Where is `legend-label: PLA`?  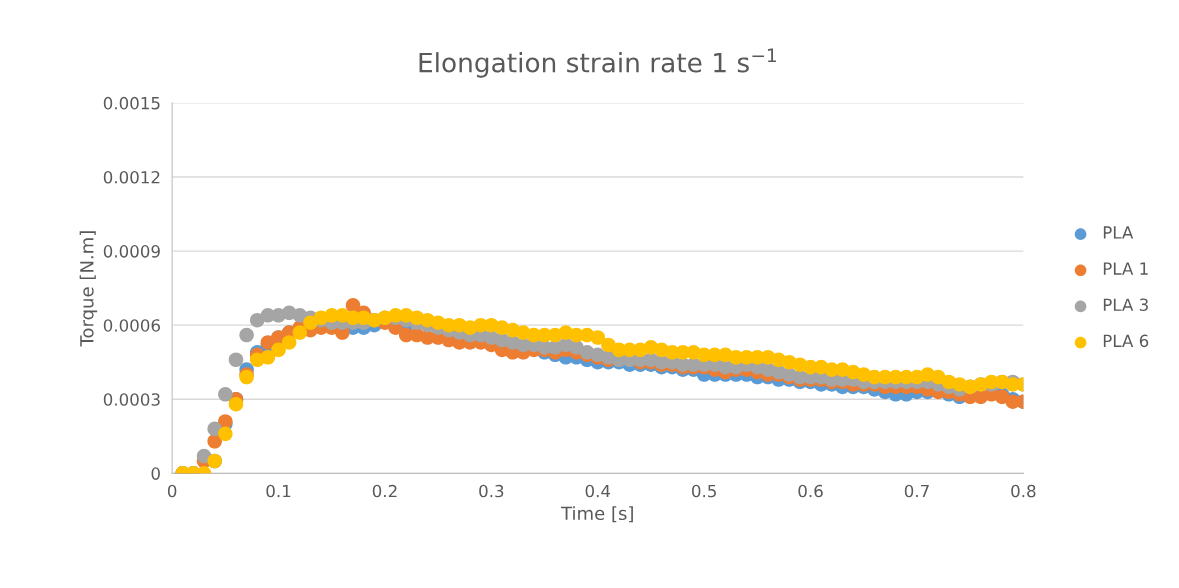 legend-label: PLA is located at coordinates (1118, 232).